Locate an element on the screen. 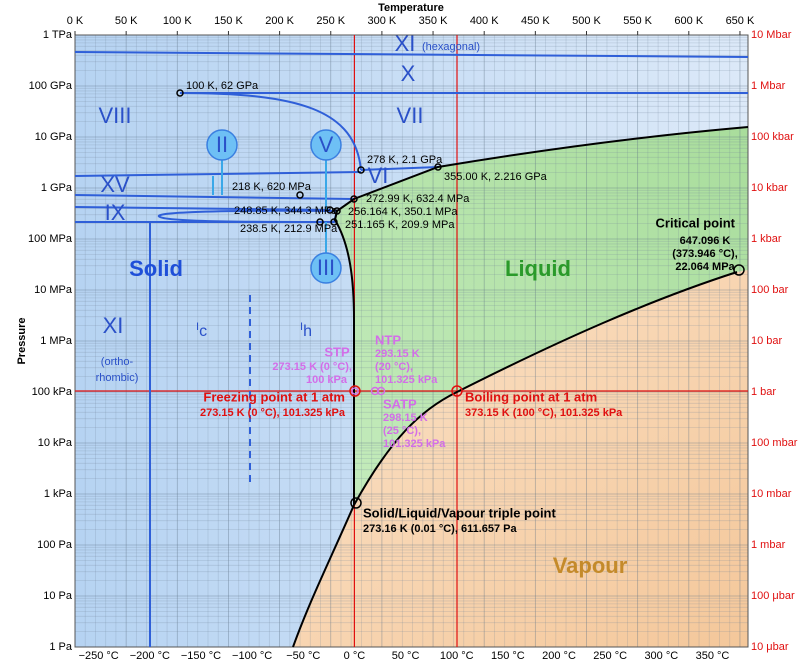 The height and width of the screenshot is (663, 800). phase-label: III is located at coordinates (326, 267).